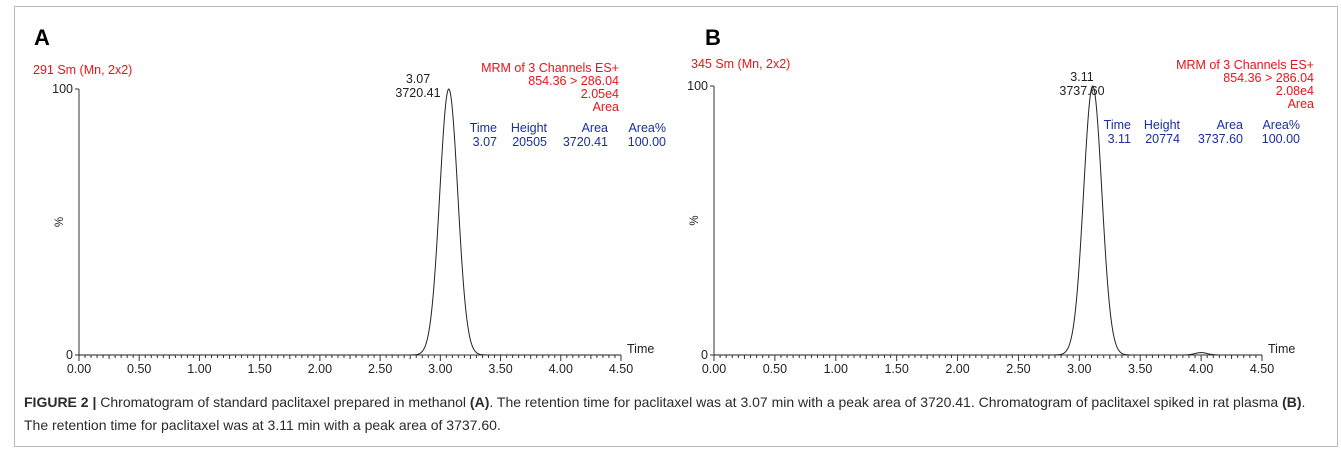 The height and width of the screenshot is (465, 1341). Describe the element at coordinates (595, 128) in the screenshot. I see `panel-a-table-header-2: Area` at that location.